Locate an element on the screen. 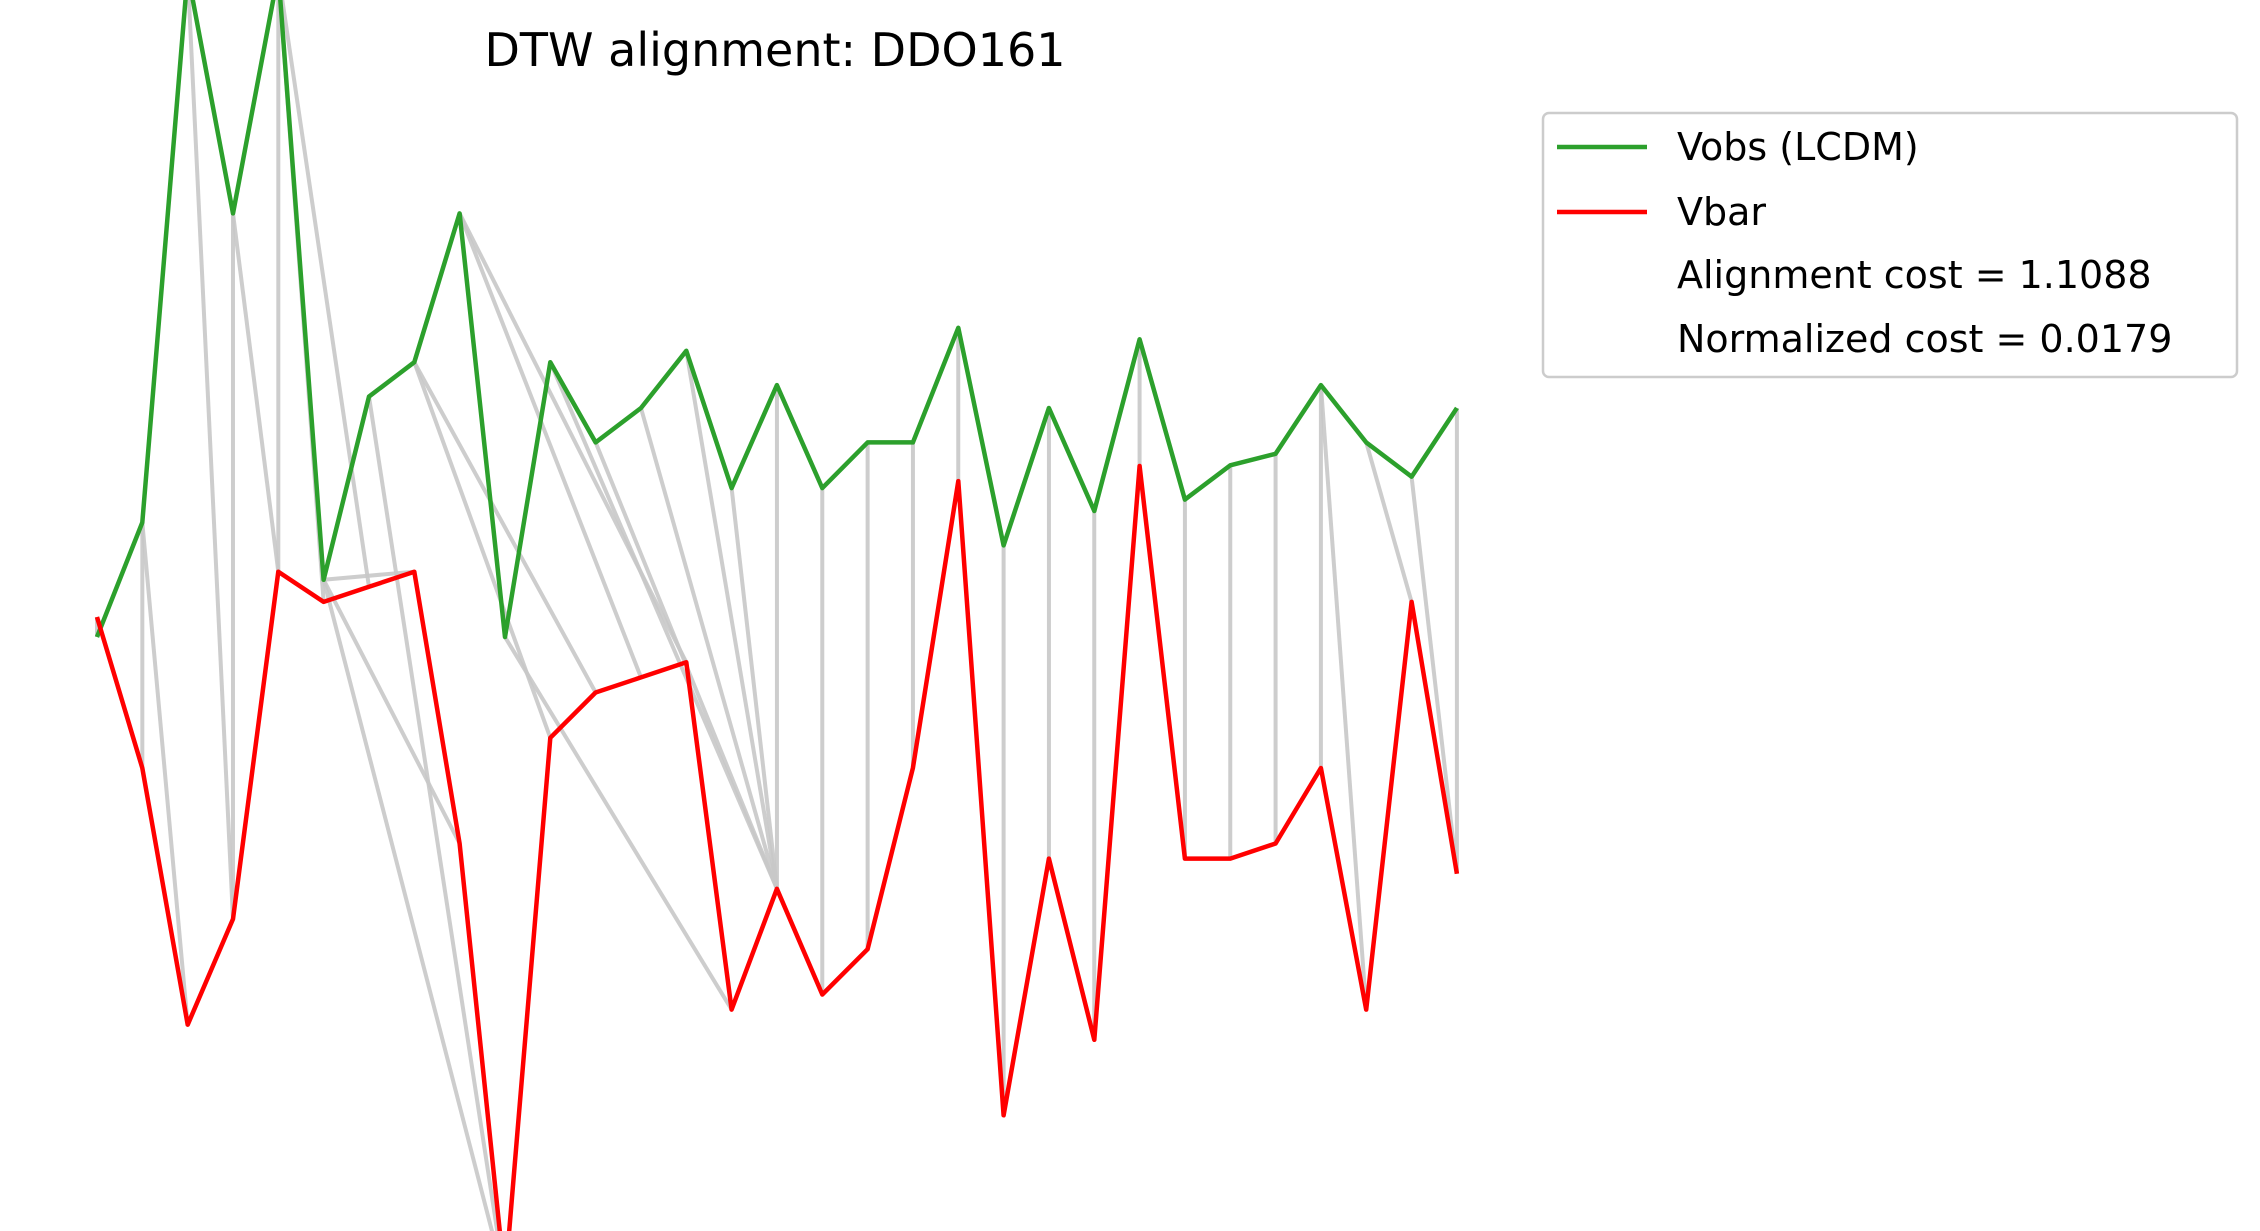 This screenshot has height=1231, width=2260. chart-title: DTW alignment: DDO161 is located at coordinates (775, 50).